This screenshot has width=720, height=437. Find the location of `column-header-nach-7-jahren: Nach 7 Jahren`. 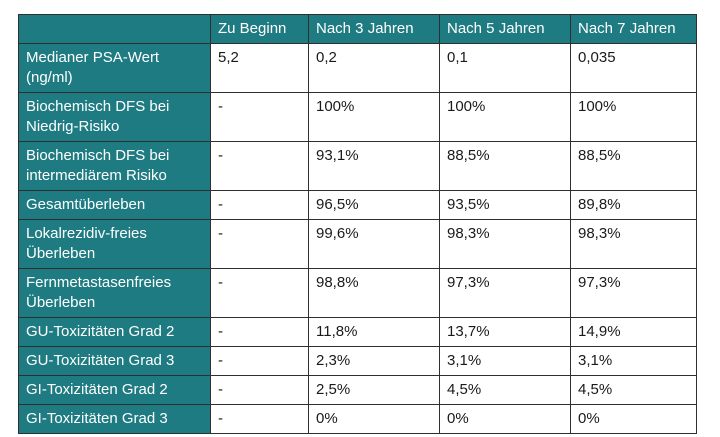

column-header-nach-7-jahren: Nach 7 Jahren is located at coordinates (633, 29).